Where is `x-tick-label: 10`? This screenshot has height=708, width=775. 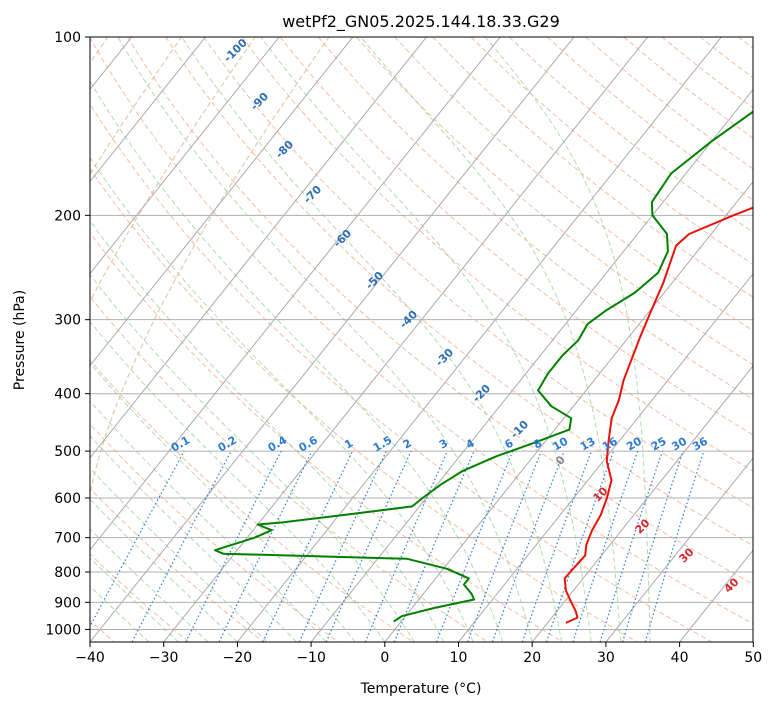
x-tick-label: 10 is located at coordinates (459, 658).